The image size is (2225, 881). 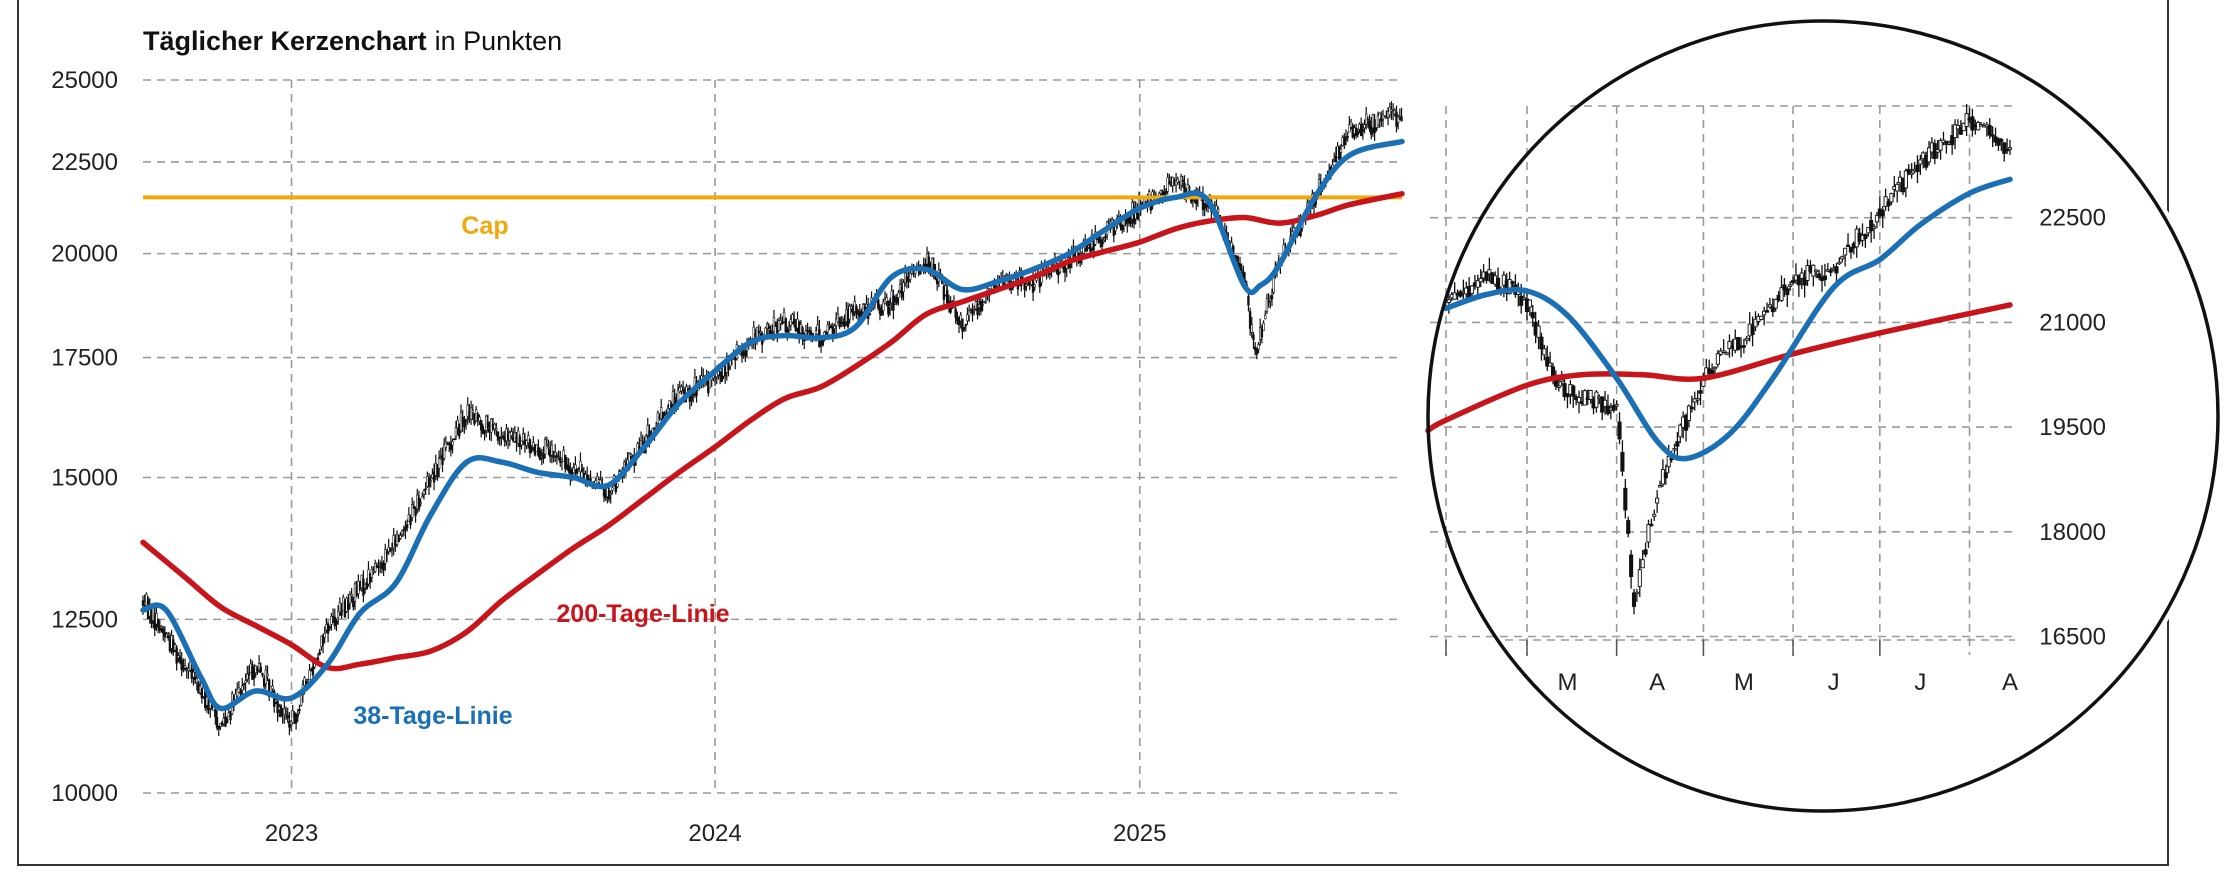 I want to click on y-tick-label: 25000, so click(x=84, y=80).